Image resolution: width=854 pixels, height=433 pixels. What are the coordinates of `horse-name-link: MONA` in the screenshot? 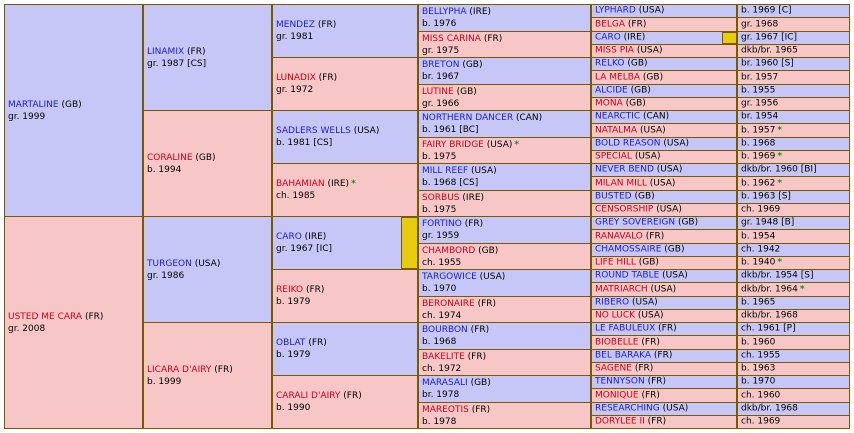 It's located at (609, 103).